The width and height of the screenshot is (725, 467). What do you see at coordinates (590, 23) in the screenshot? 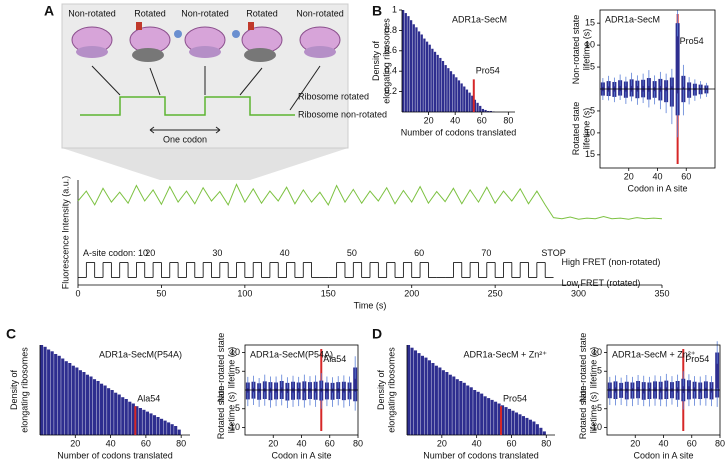
I see `y-tick-label: 15` at bounding box center [590, 23].